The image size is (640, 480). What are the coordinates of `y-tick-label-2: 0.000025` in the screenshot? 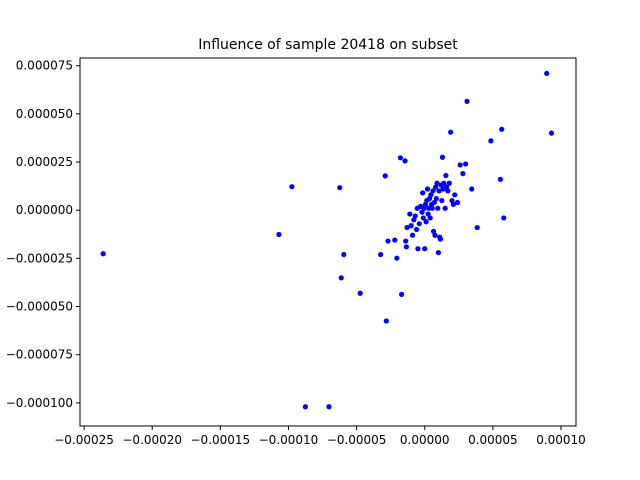 It's located at (44, 162).